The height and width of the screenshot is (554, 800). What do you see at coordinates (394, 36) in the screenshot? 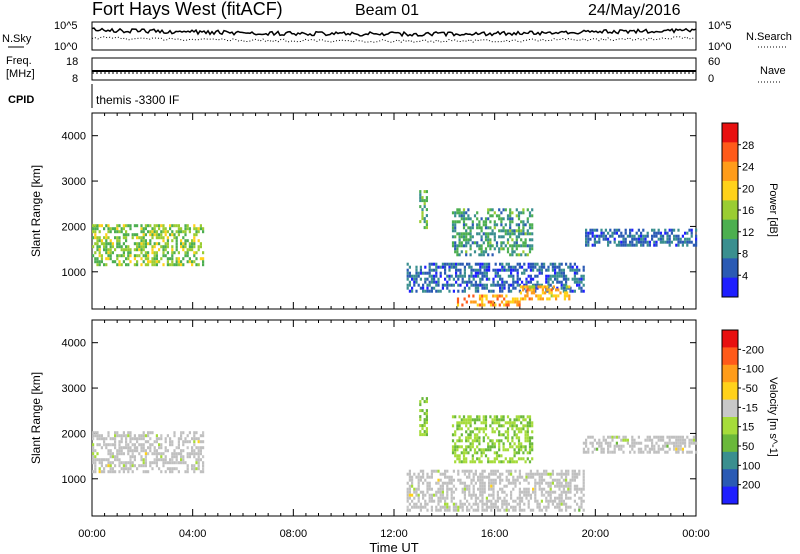
I see `noise-panel-frame` at bounding box center [394, 36].